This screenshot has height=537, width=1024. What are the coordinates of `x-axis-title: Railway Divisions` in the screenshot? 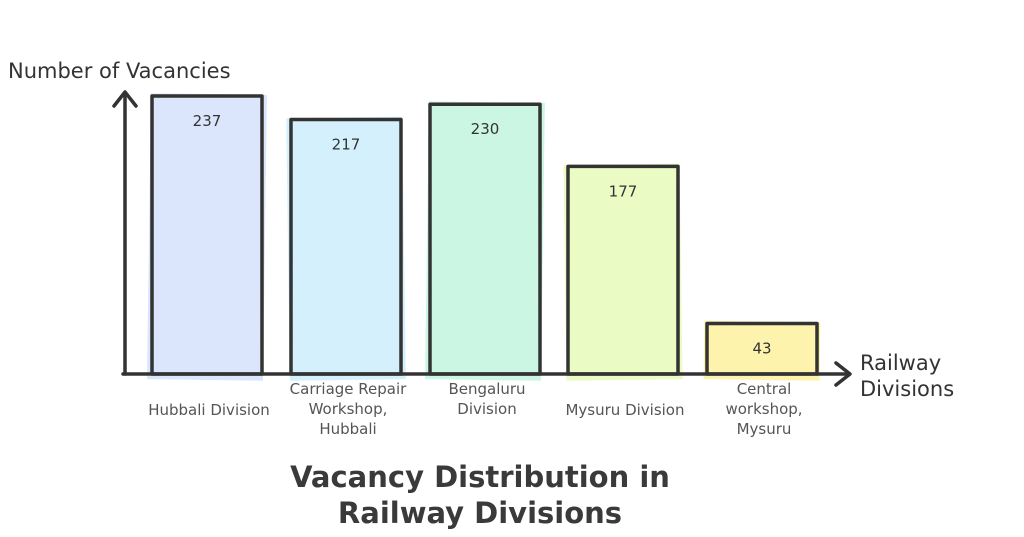 It's located at (907, 376).